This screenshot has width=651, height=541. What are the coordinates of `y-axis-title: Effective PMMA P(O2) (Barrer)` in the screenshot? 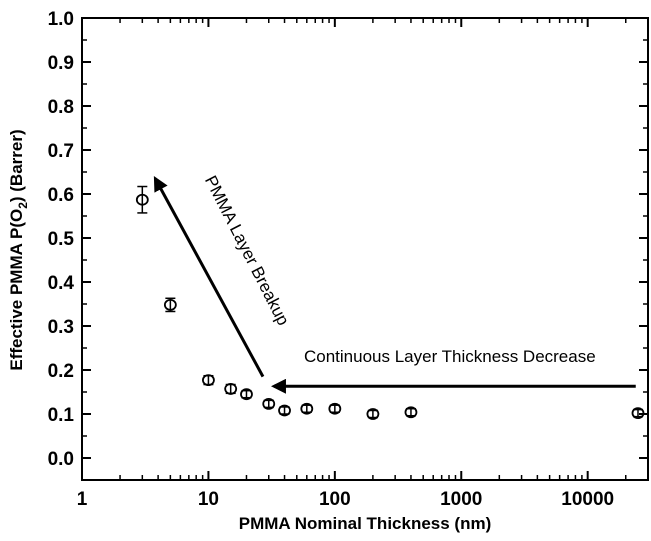 It's located at (18, 249).